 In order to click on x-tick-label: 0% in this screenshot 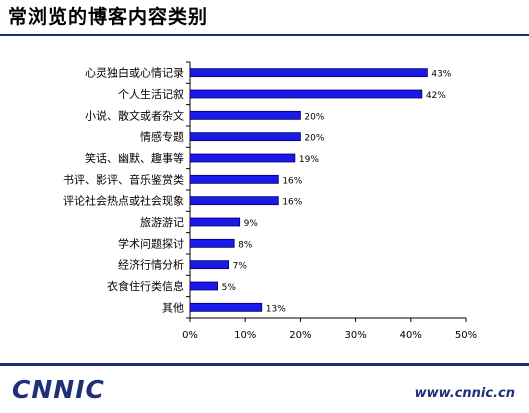, I will do `click(190, 335)`.